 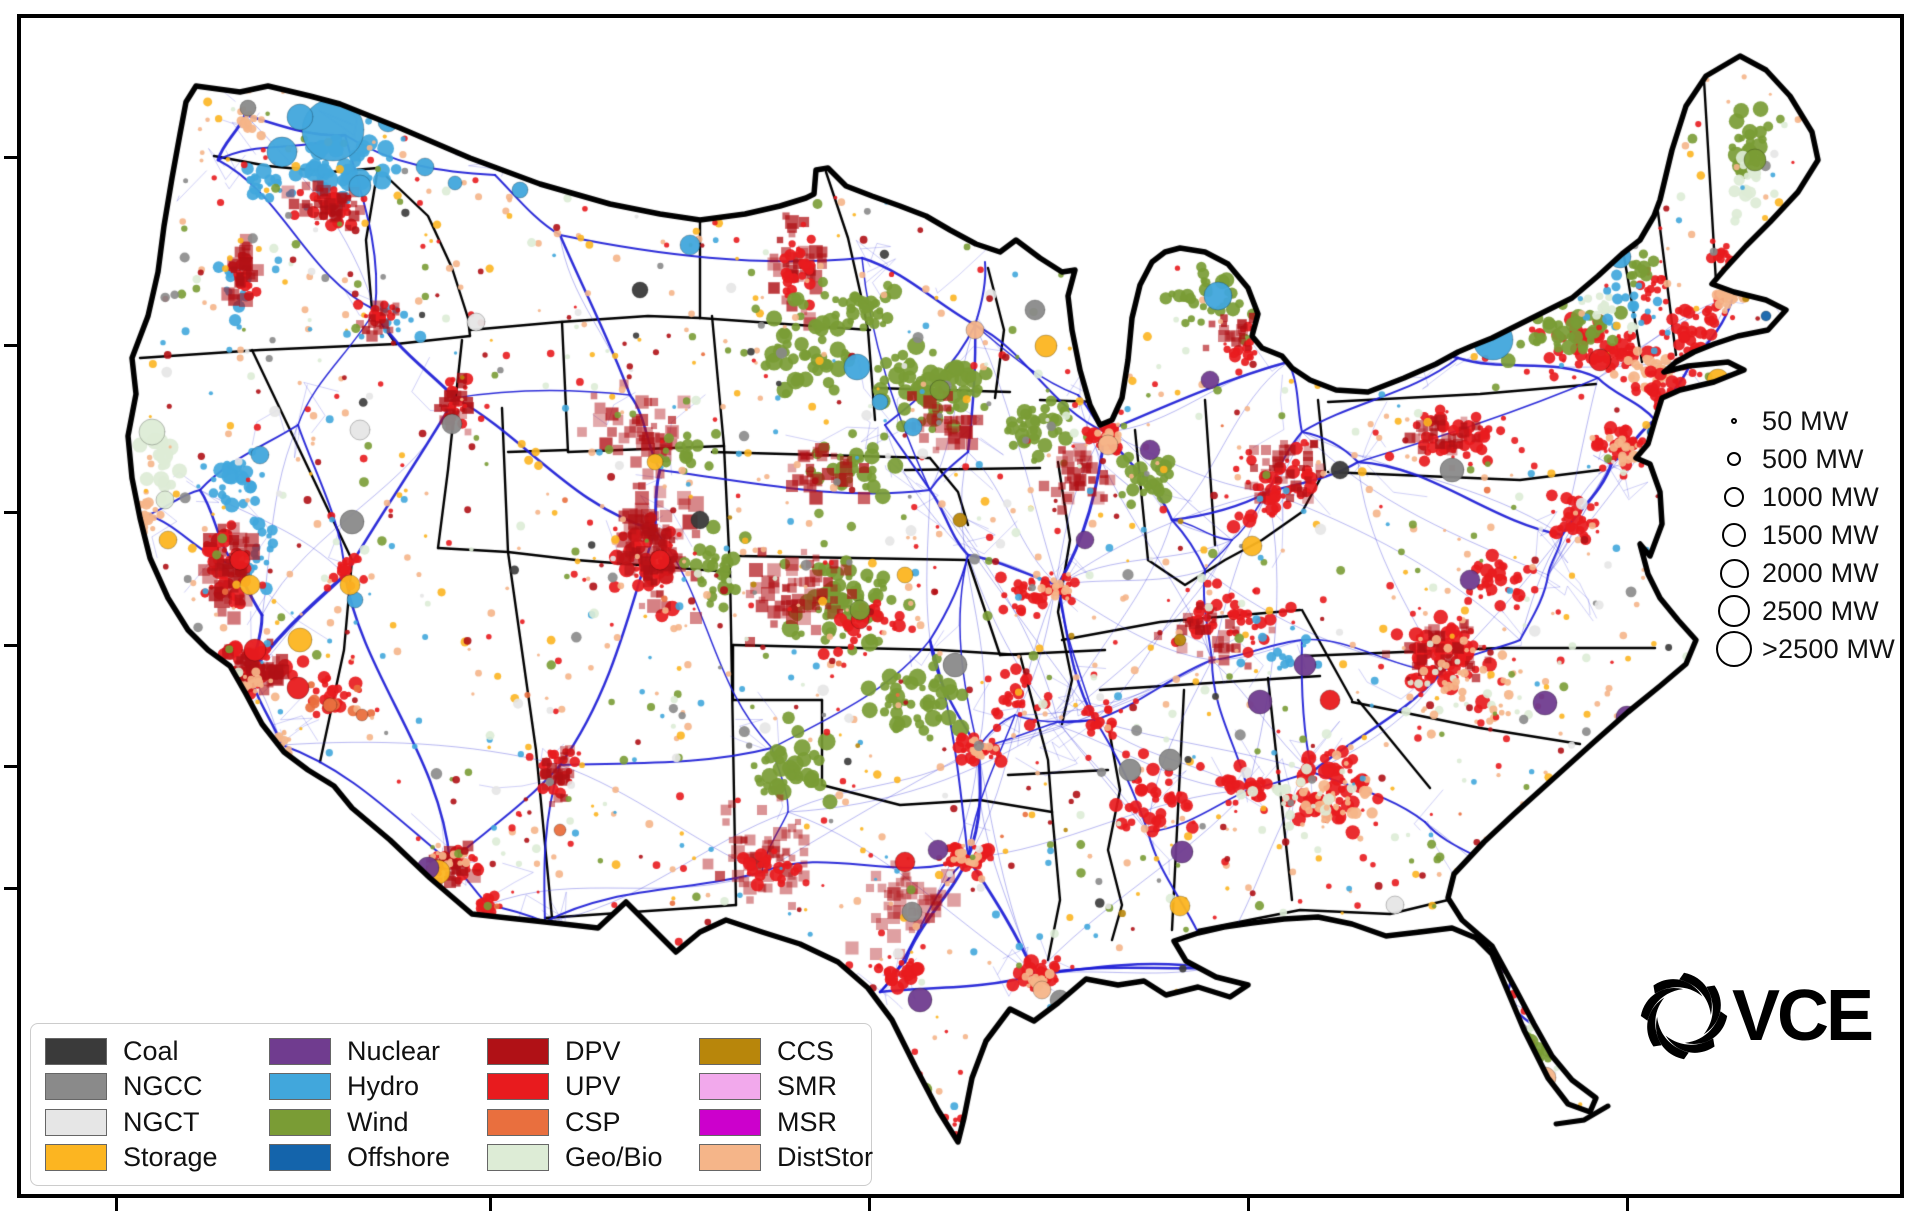 What do you see at coordinates (1684, 1016) in the screenshot?
I see `vce-swirl-icon` at bounding box center [1684, 1016].